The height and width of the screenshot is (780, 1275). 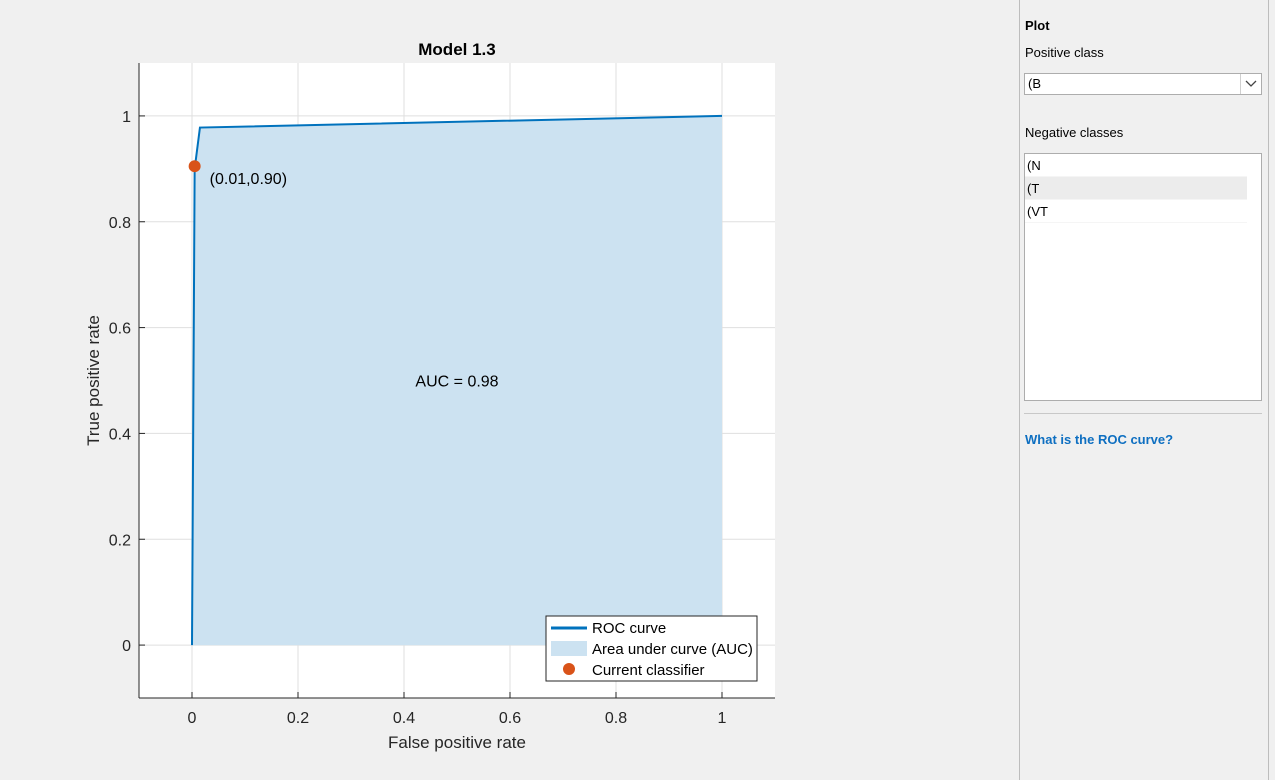 What do you see at coordinates (569, 648) in the screenshot?
I see `legend-auc-swatch` at bounding box center [569, 648].